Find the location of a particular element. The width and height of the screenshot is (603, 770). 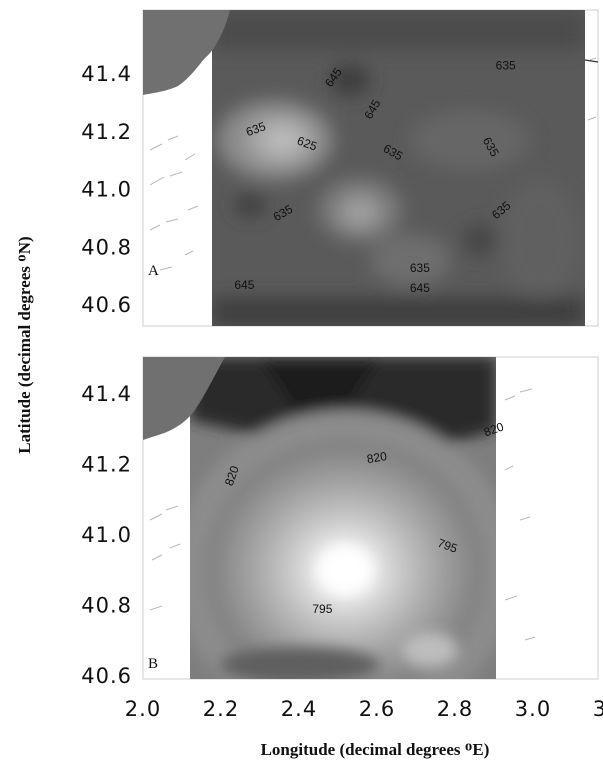

y-axis-title: Latitude (decimal degrees ᴼN) is located at coordinates (24, 344).